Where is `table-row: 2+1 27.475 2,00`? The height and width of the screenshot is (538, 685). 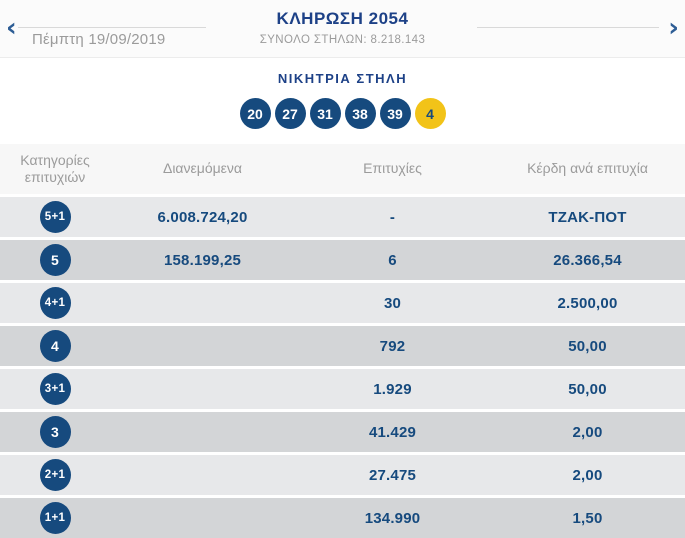
table-row: 2+1 27.475 2,00 is located at coordinates (342, 475).